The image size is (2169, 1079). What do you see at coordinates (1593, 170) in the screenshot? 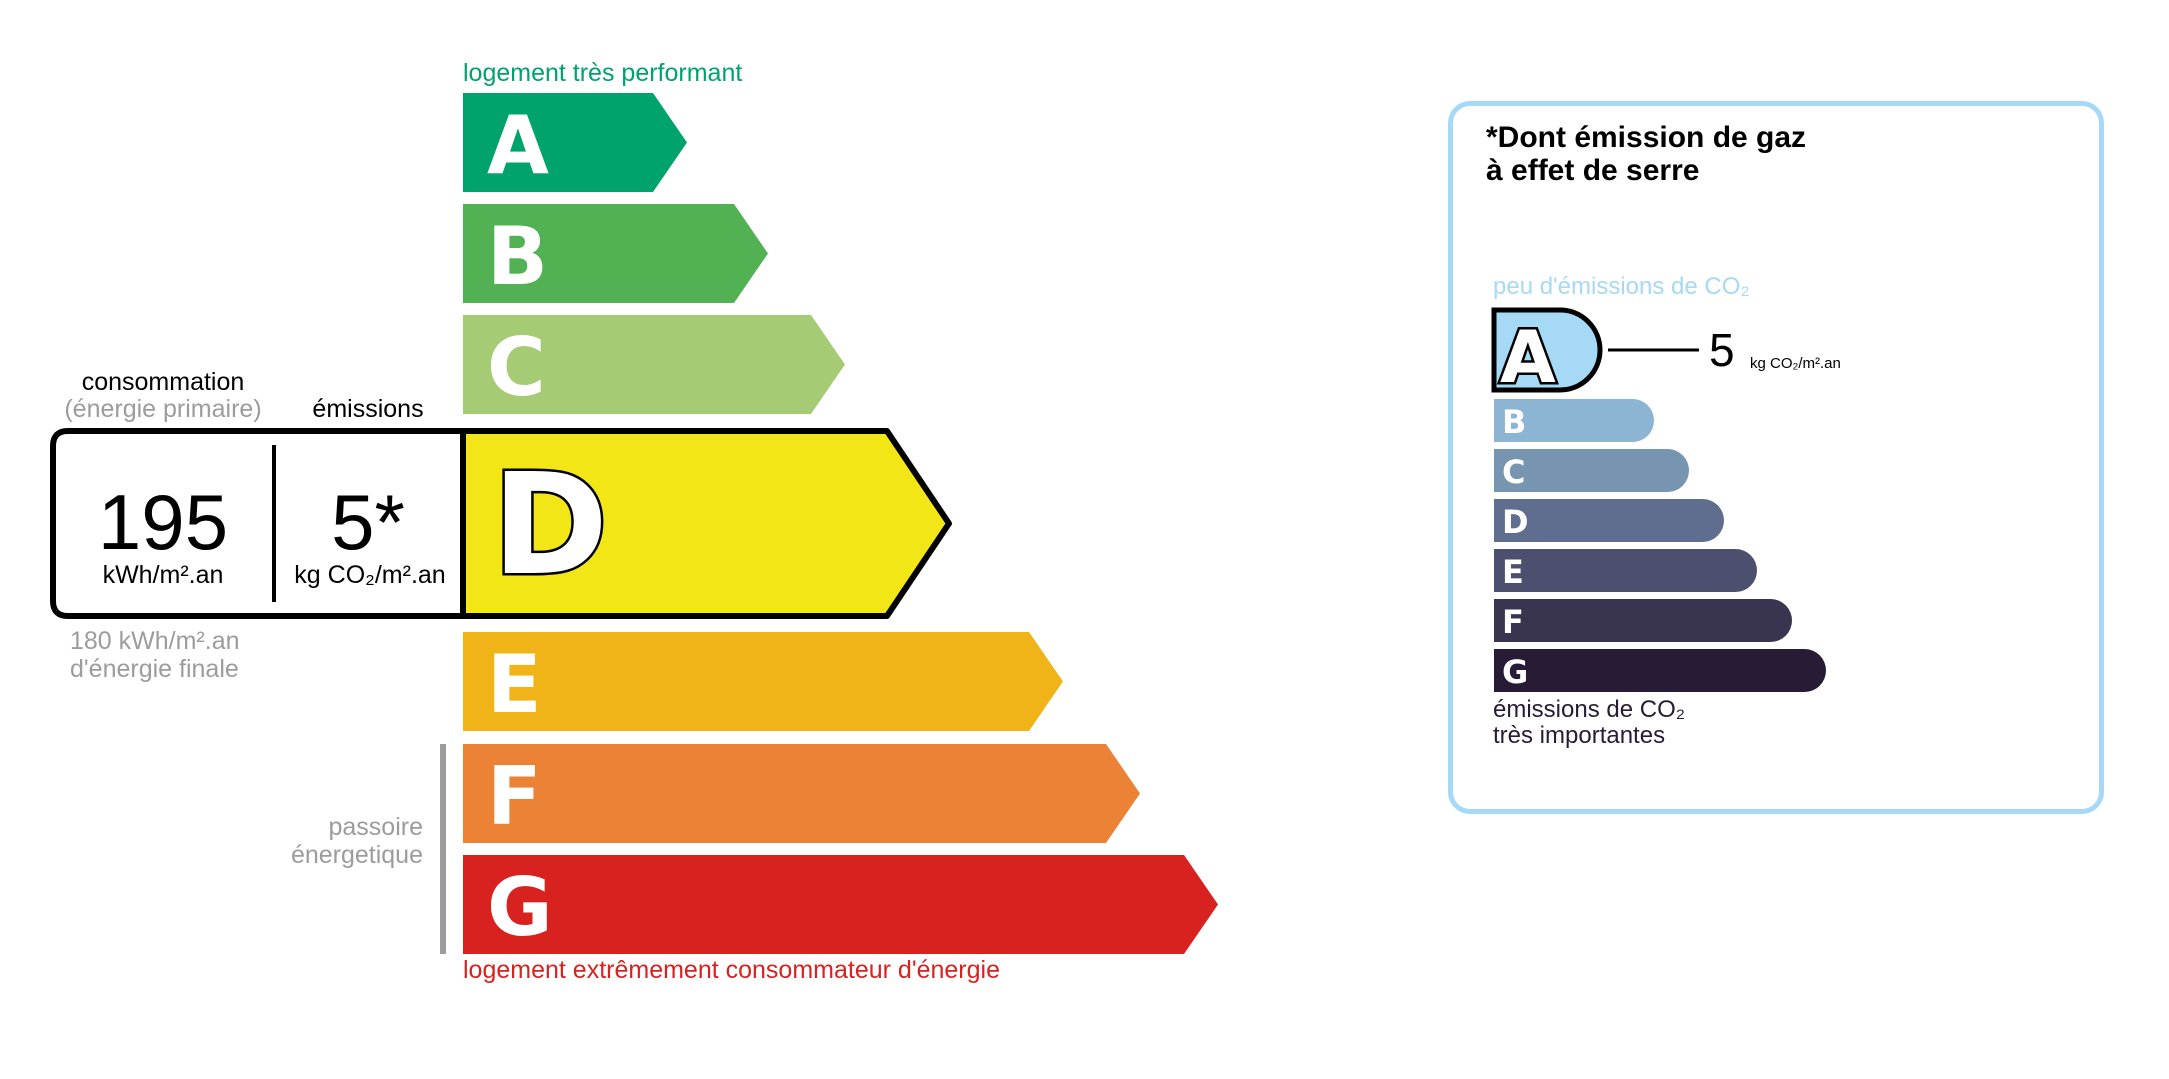
I see `ges-title-2: à effet de serre` at bounding box center [1593, 170].